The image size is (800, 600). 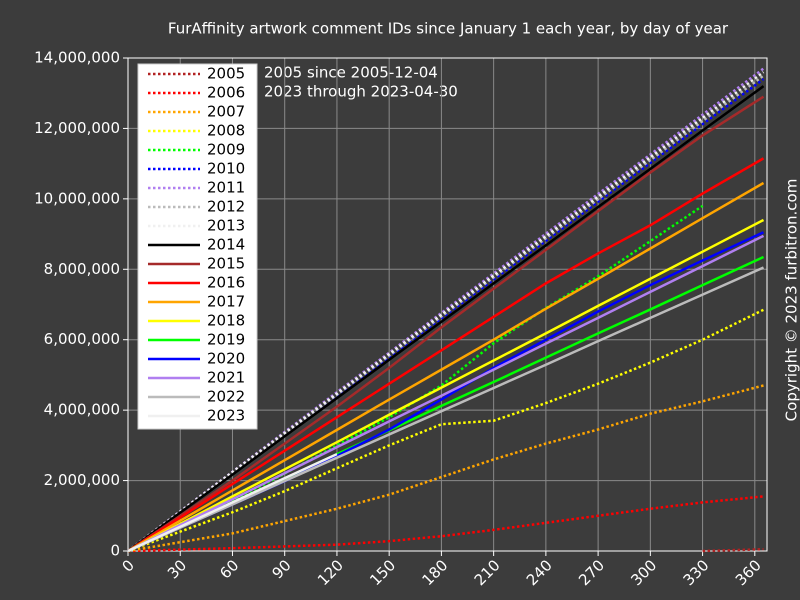 I want to click on y-tick-label: 10,000,000, so click(x=77, y=198).